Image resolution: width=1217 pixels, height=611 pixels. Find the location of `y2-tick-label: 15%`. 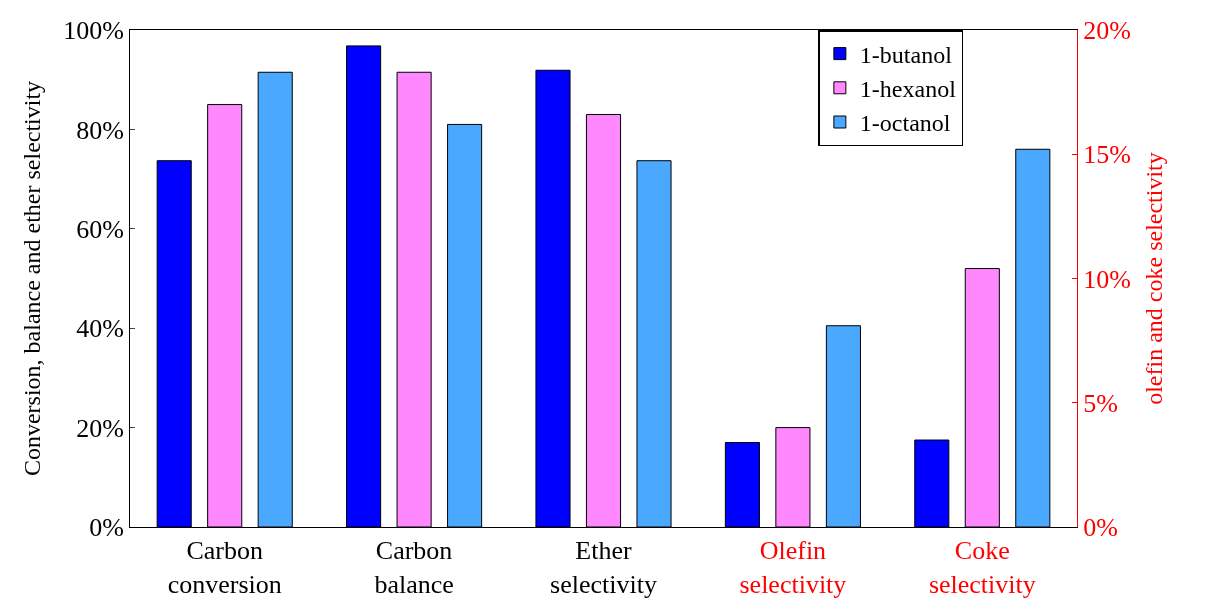

y2-tick-label: 15% is located at coordinates (1107, 155).